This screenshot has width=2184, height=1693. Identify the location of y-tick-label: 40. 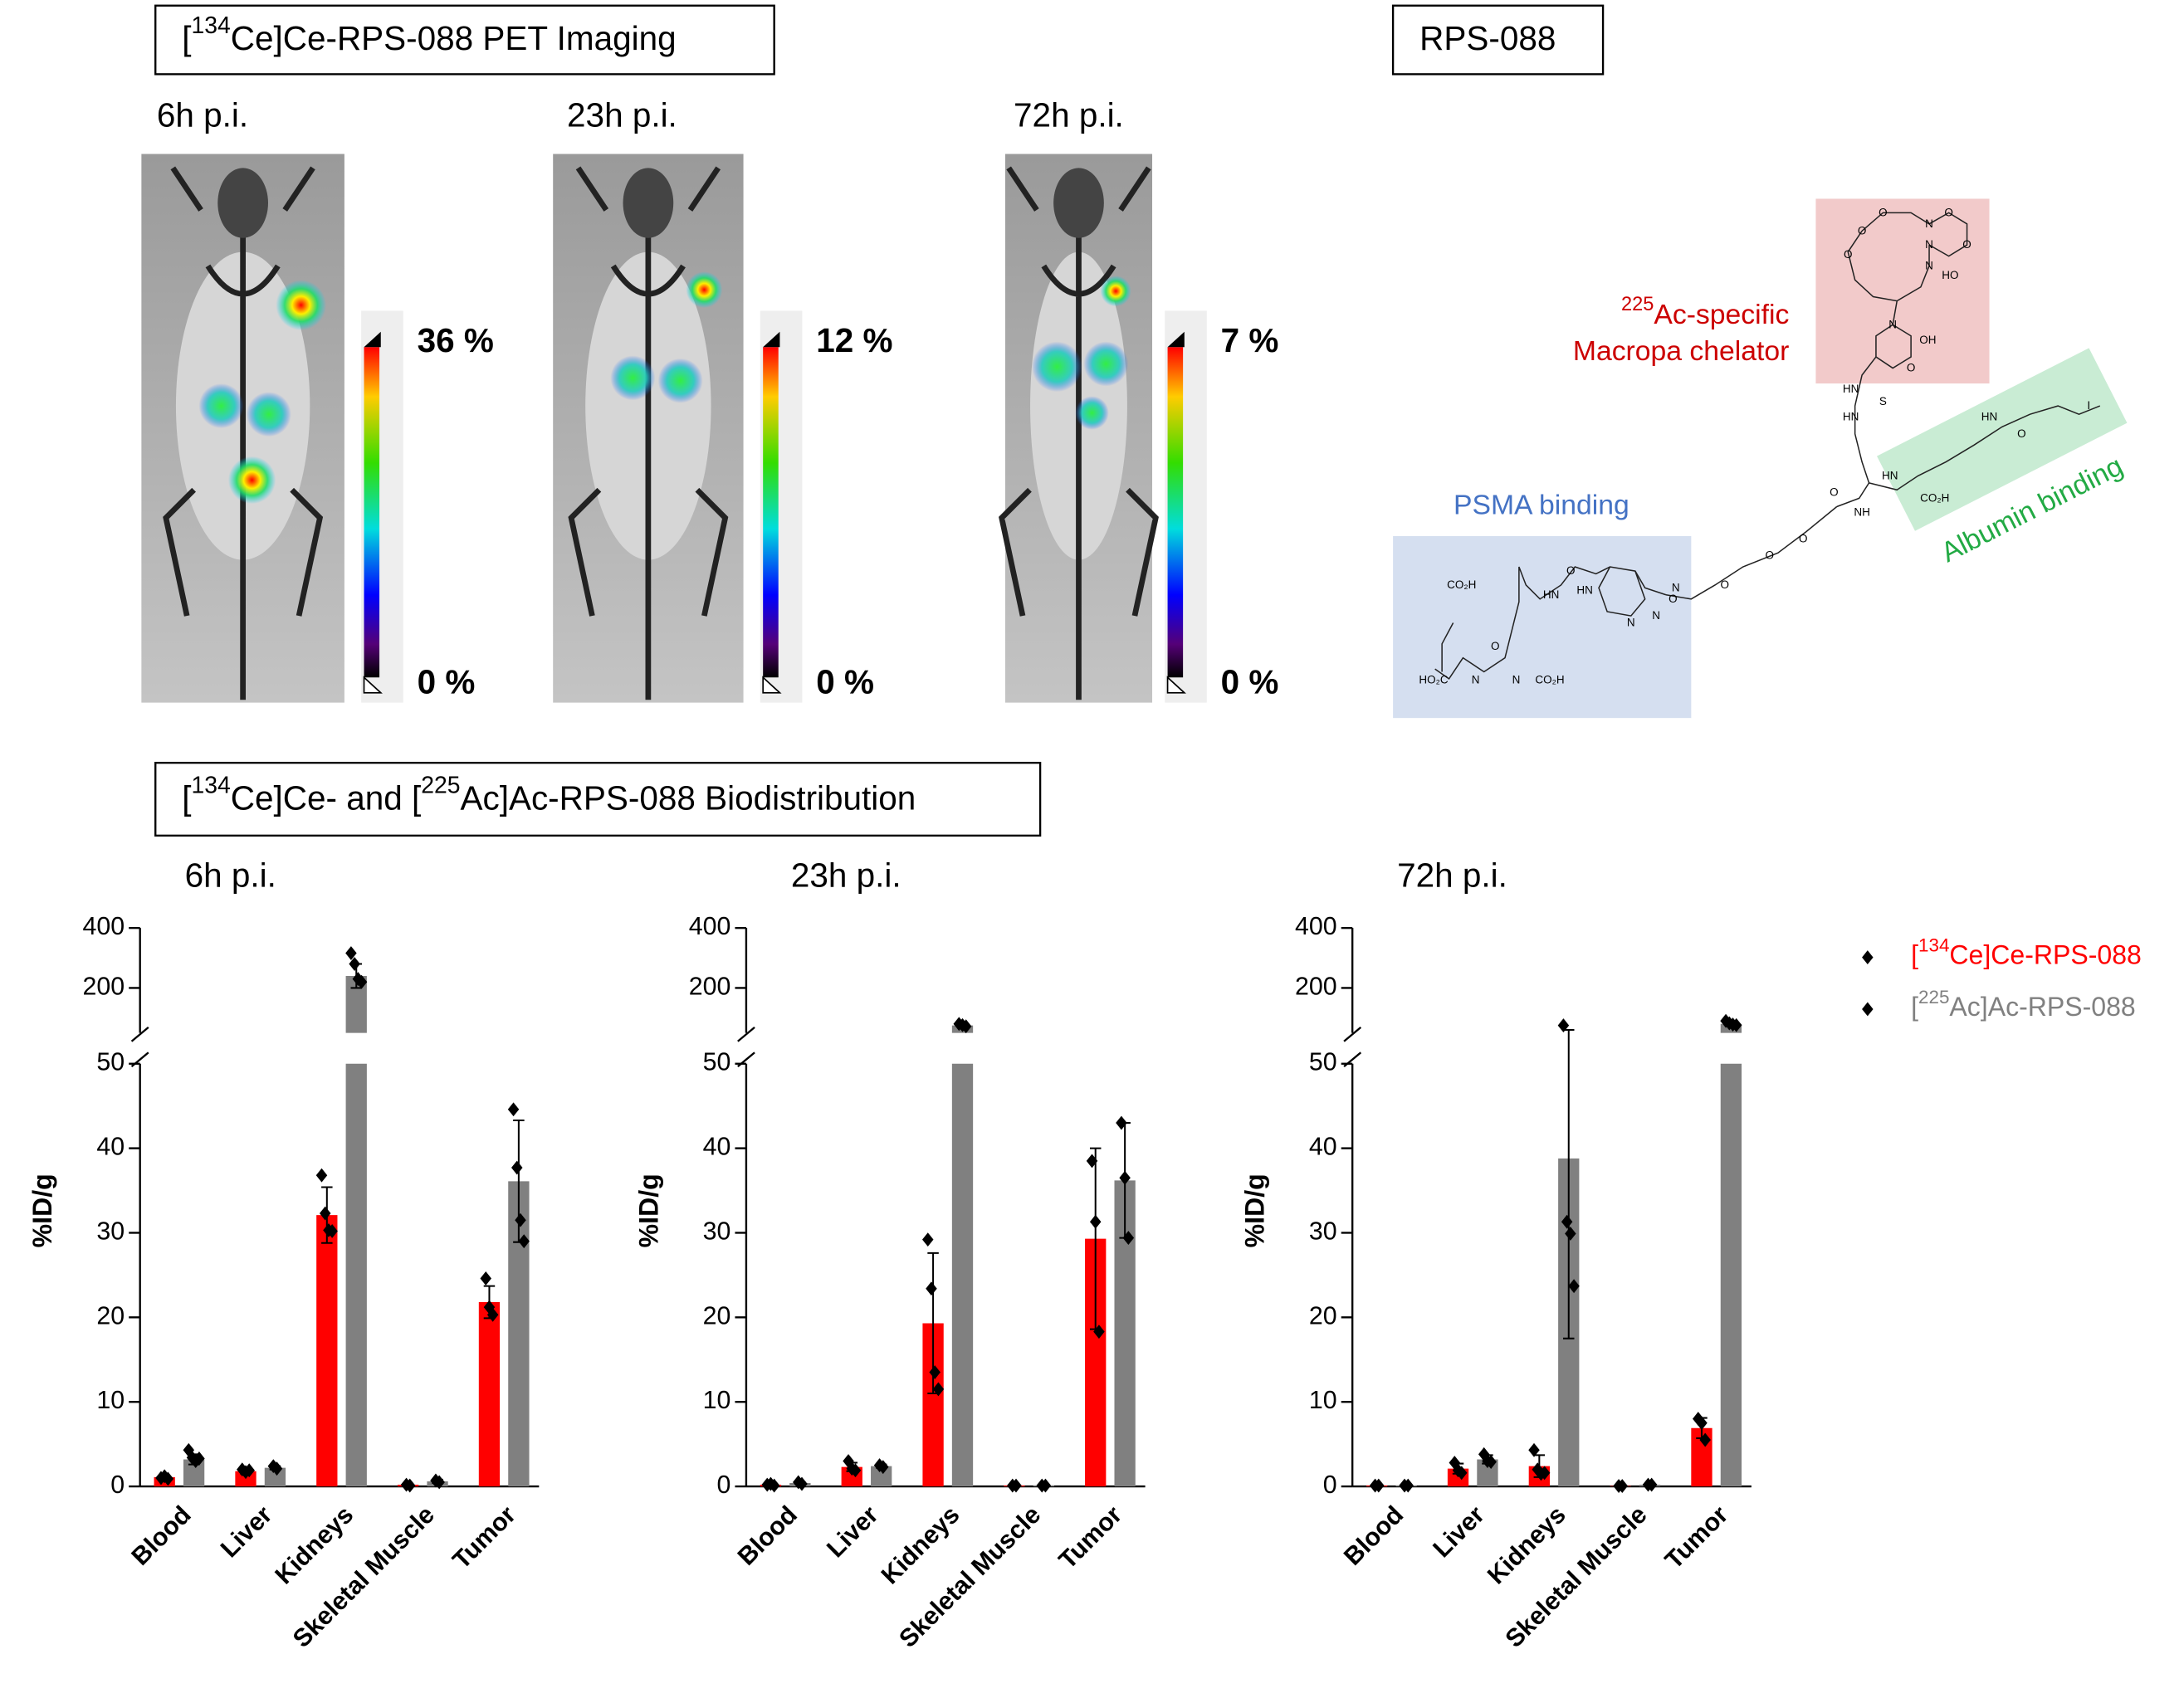
(717, 1148).